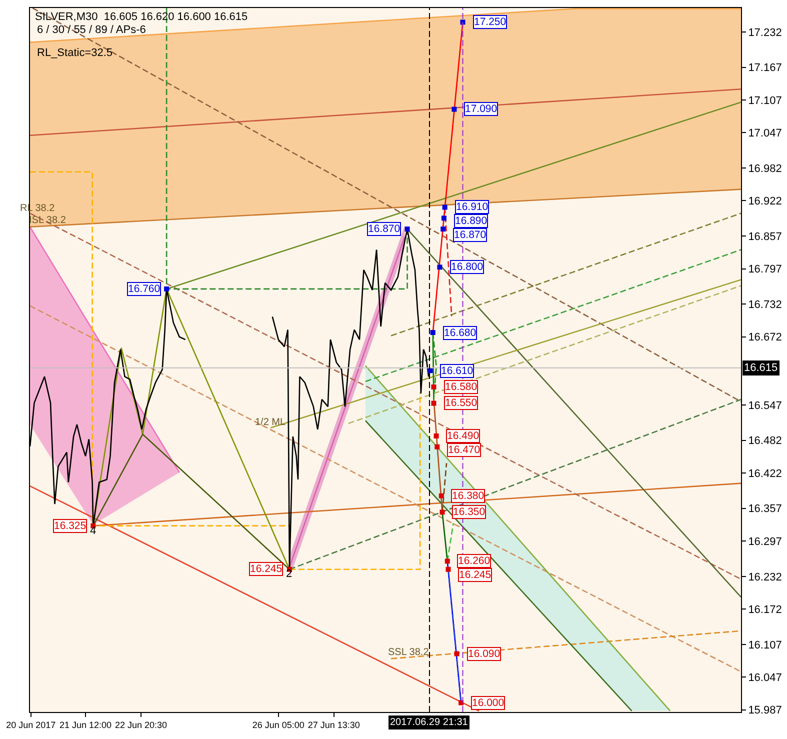 The image size is (787, 739). I want to click on annotation: RL_Static=32.5, so click(75, 53).